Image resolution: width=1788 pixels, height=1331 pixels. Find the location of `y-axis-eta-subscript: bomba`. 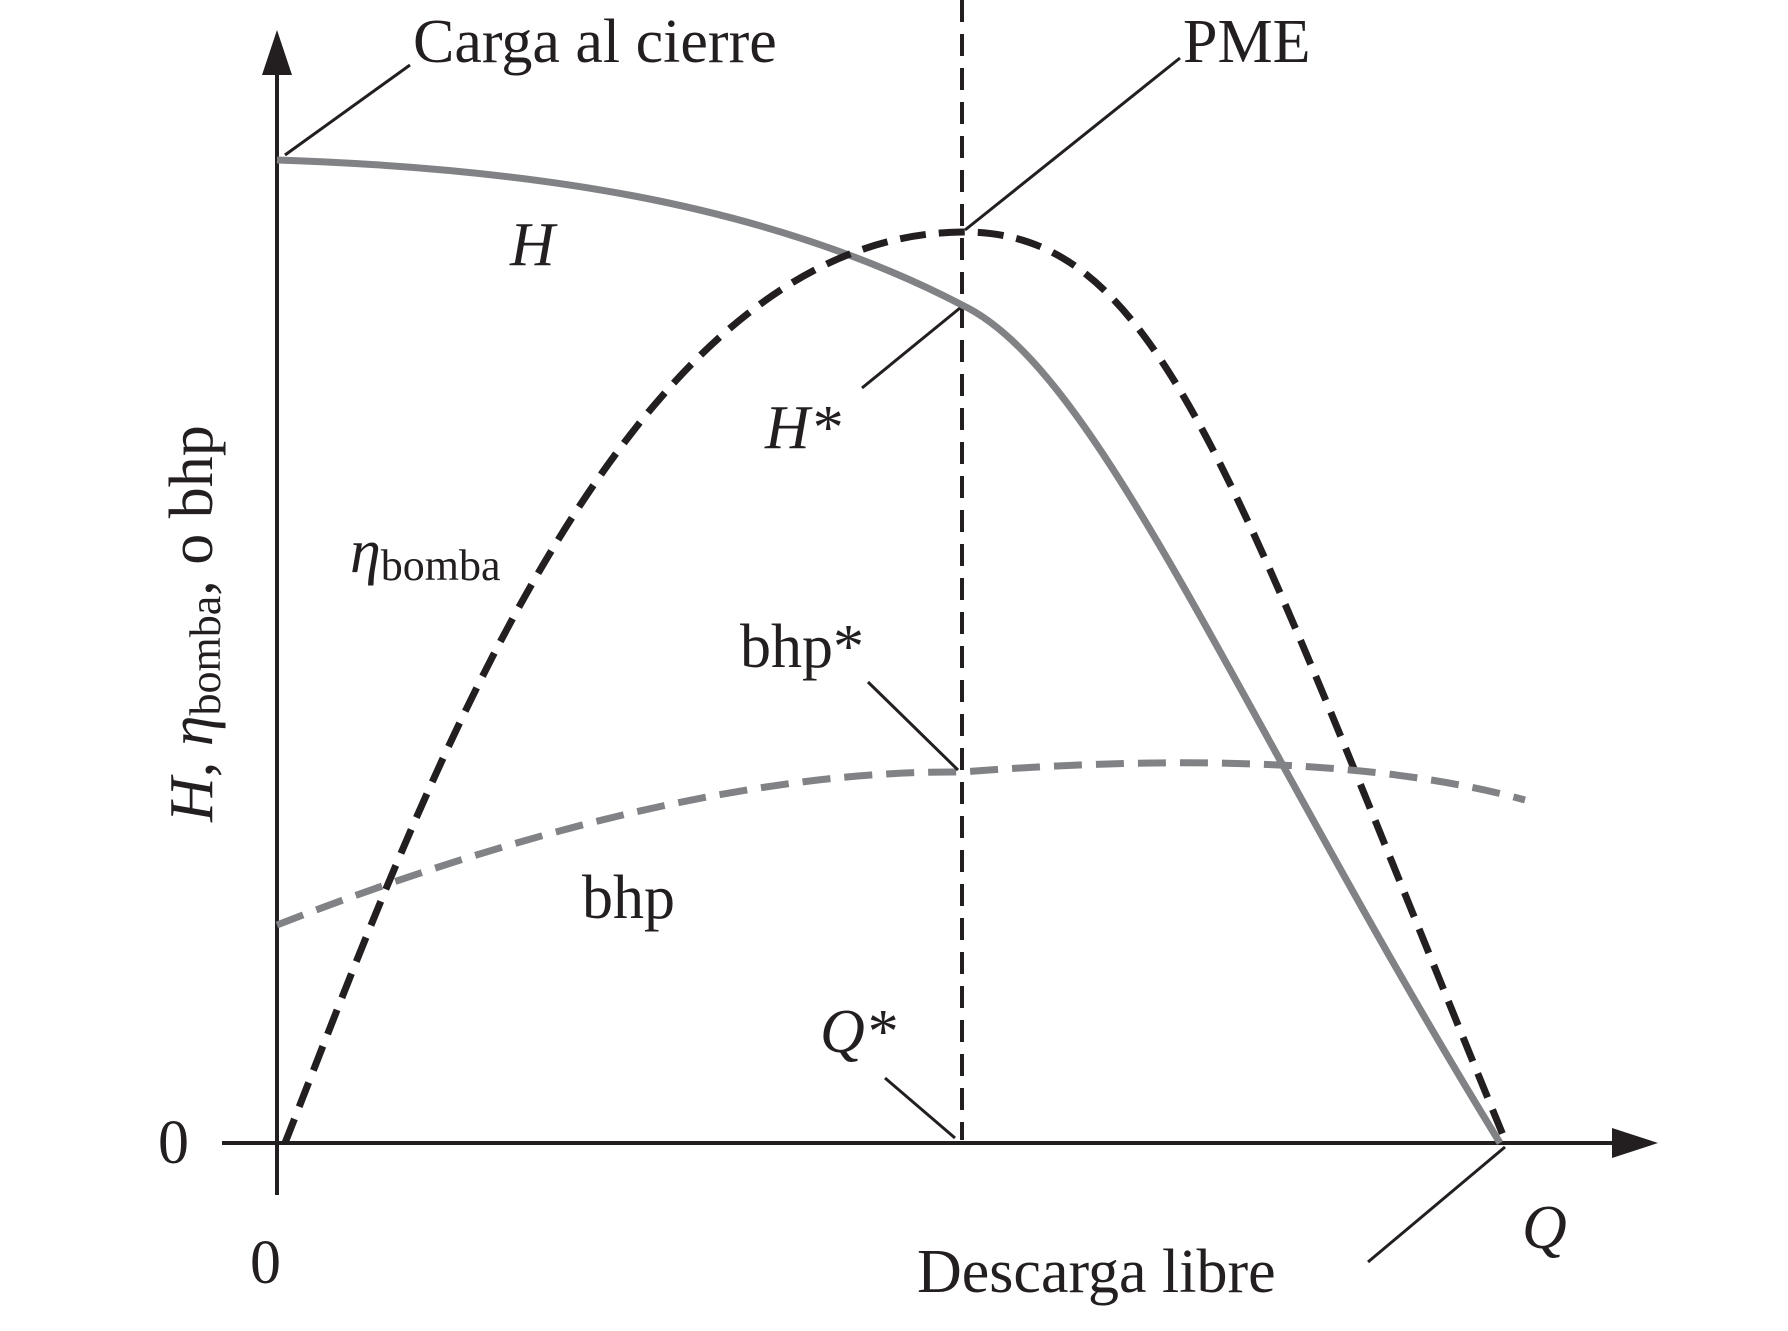

y-axis-eta-subscript: bomba is located at coordinates (205, 656).